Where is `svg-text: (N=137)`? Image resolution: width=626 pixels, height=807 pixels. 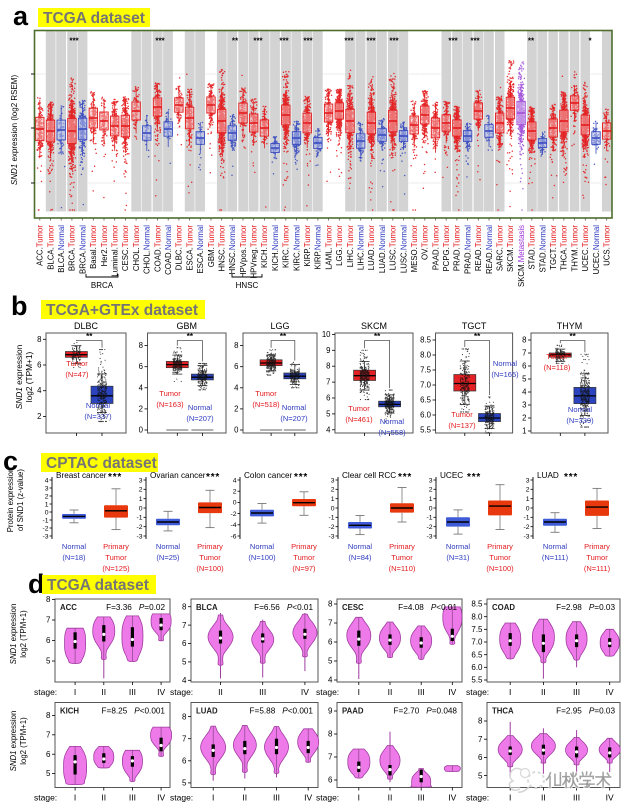
svg-text: (N=137) is located at coordinates (462, 425).